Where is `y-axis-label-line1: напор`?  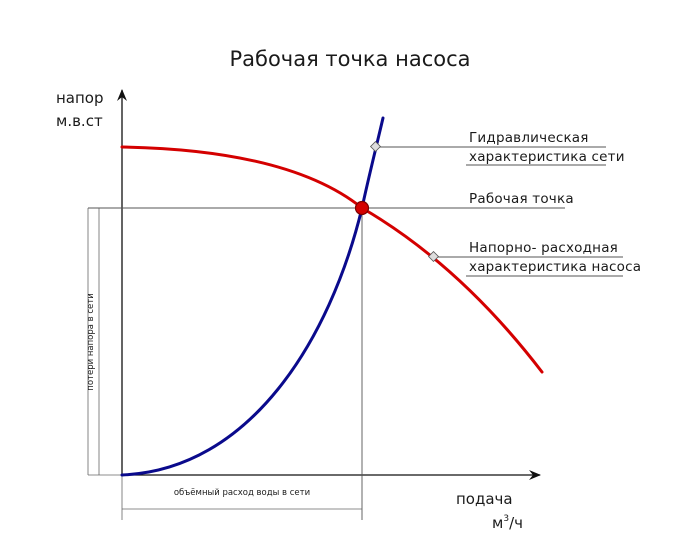 y-axis-label-line1: напор is located at coordinates (80, 98).